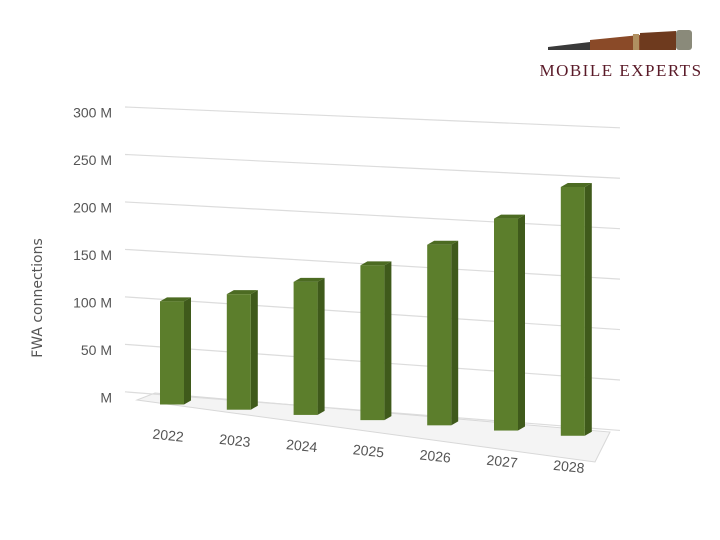 Image resolution: width=720 pixels, height=540 pixels. I want to click on logo-icon, so click(620, 40).